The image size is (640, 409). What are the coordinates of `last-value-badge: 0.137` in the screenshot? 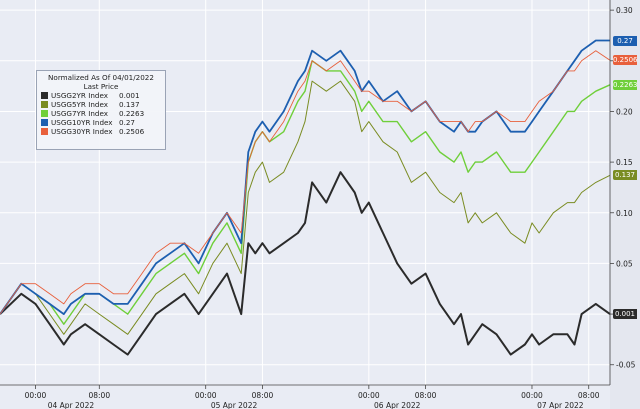 It's located at (625, 175).